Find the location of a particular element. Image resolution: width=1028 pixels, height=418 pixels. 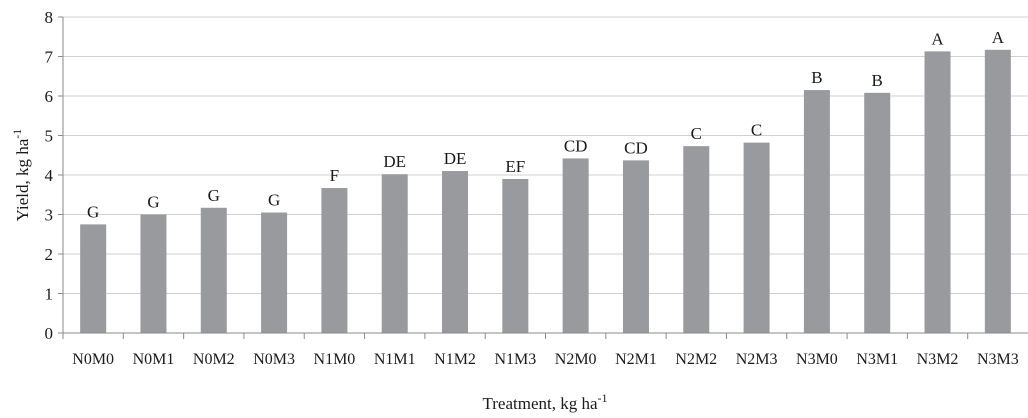

x-tick-label: N3M2 is located at coordinates (938, 359).